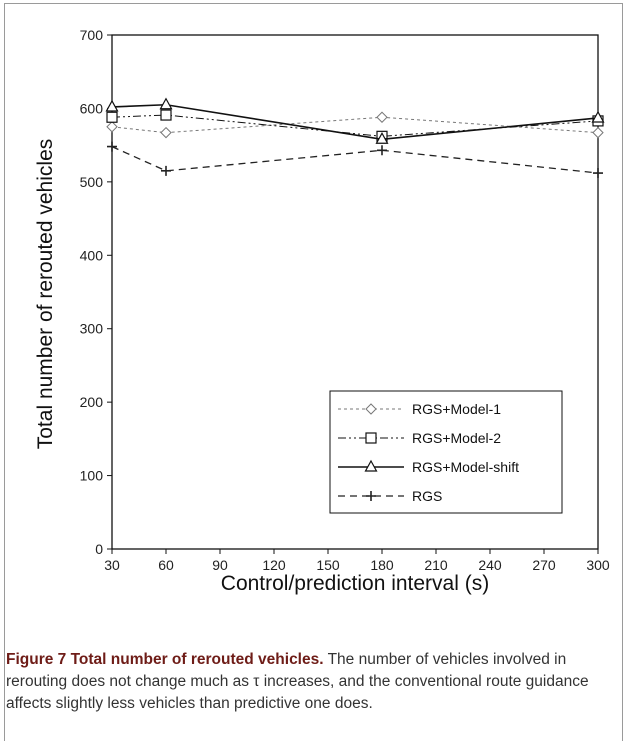  What do you see at coordinates (598, 565) in the screenshot?
I see `x-tick-label: 300` at bounding box center [598, 565].